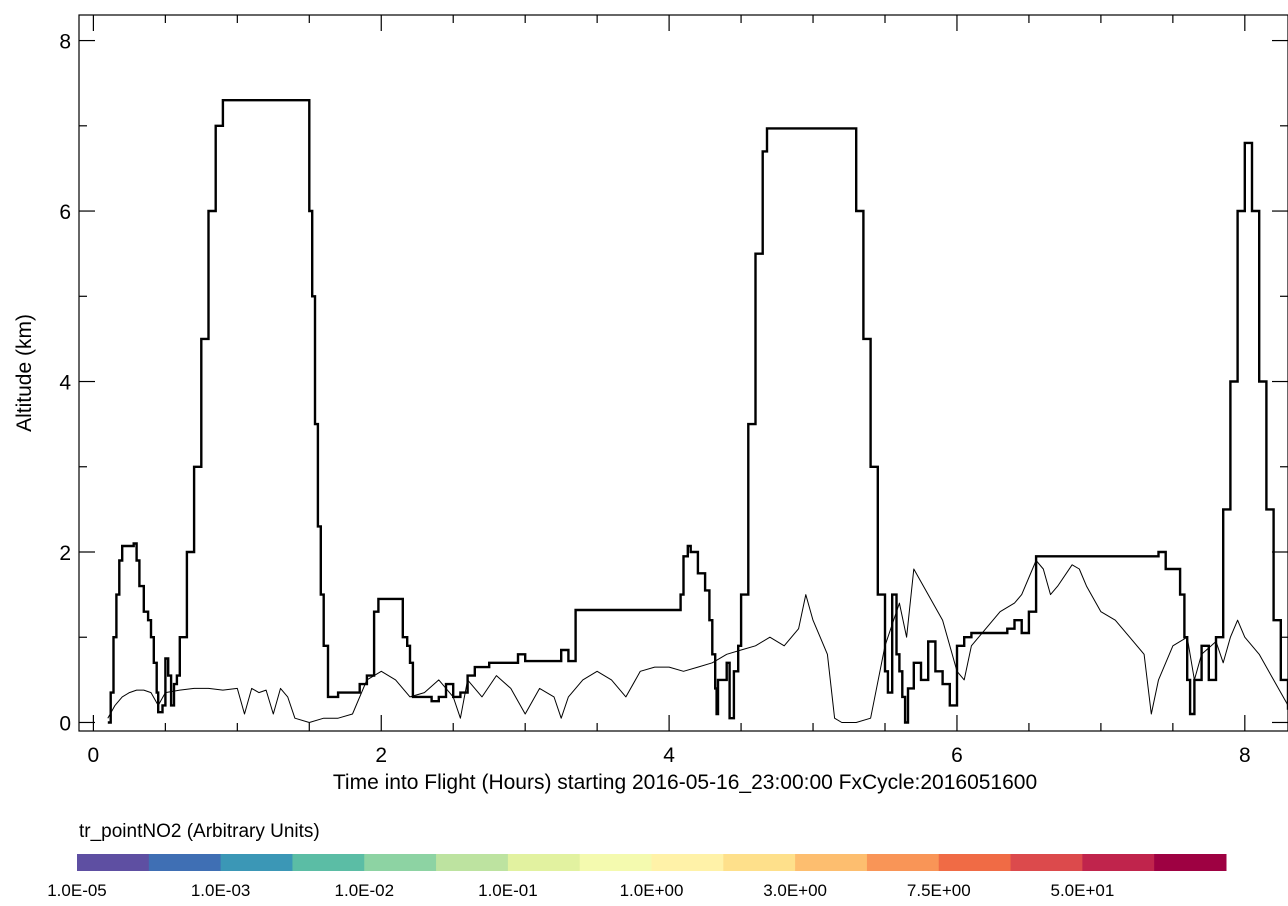  Describe the element at coordinates (199, 831) in the screenshot. I see `colorbar-title: tr_pointNO2 (Arbitrary Units)` at that location.